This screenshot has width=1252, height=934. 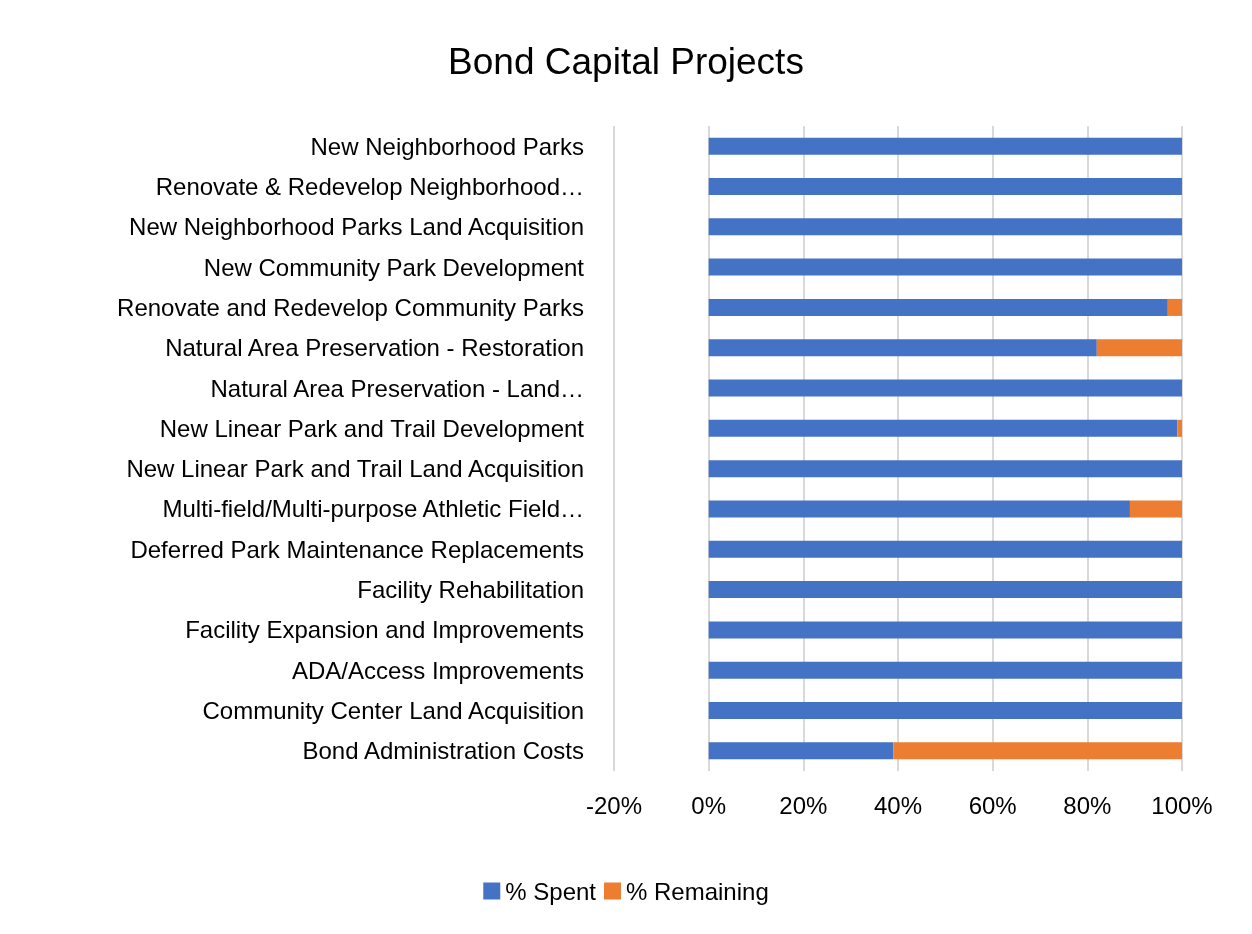 I want to click on x-tick-label: 20%, so click(x=803, y=805).